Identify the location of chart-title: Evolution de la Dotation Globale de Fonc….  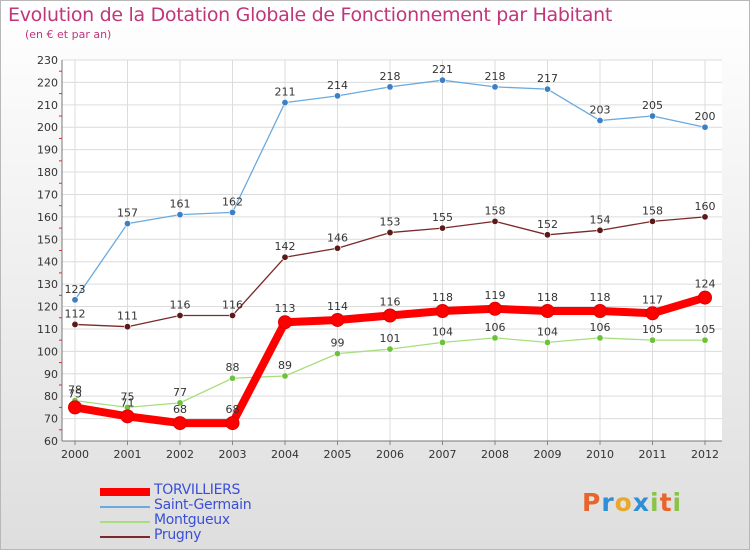
(310, 15).